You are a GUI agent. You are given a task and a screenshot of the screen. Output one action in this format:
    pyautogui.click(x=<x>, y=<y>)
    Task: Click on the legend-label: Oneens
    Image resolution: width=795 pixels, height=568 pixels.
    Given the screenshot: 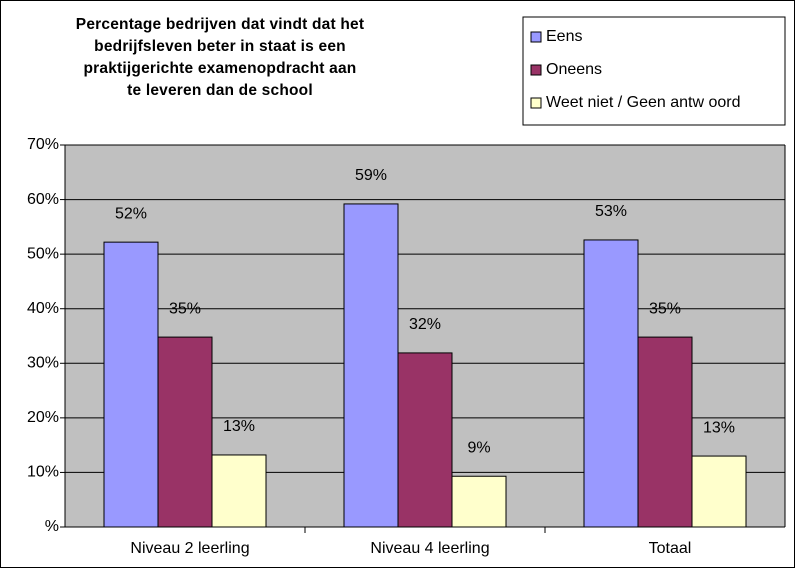 What is the action you would take?
    pyautogui.click(x=574, y=69)
    